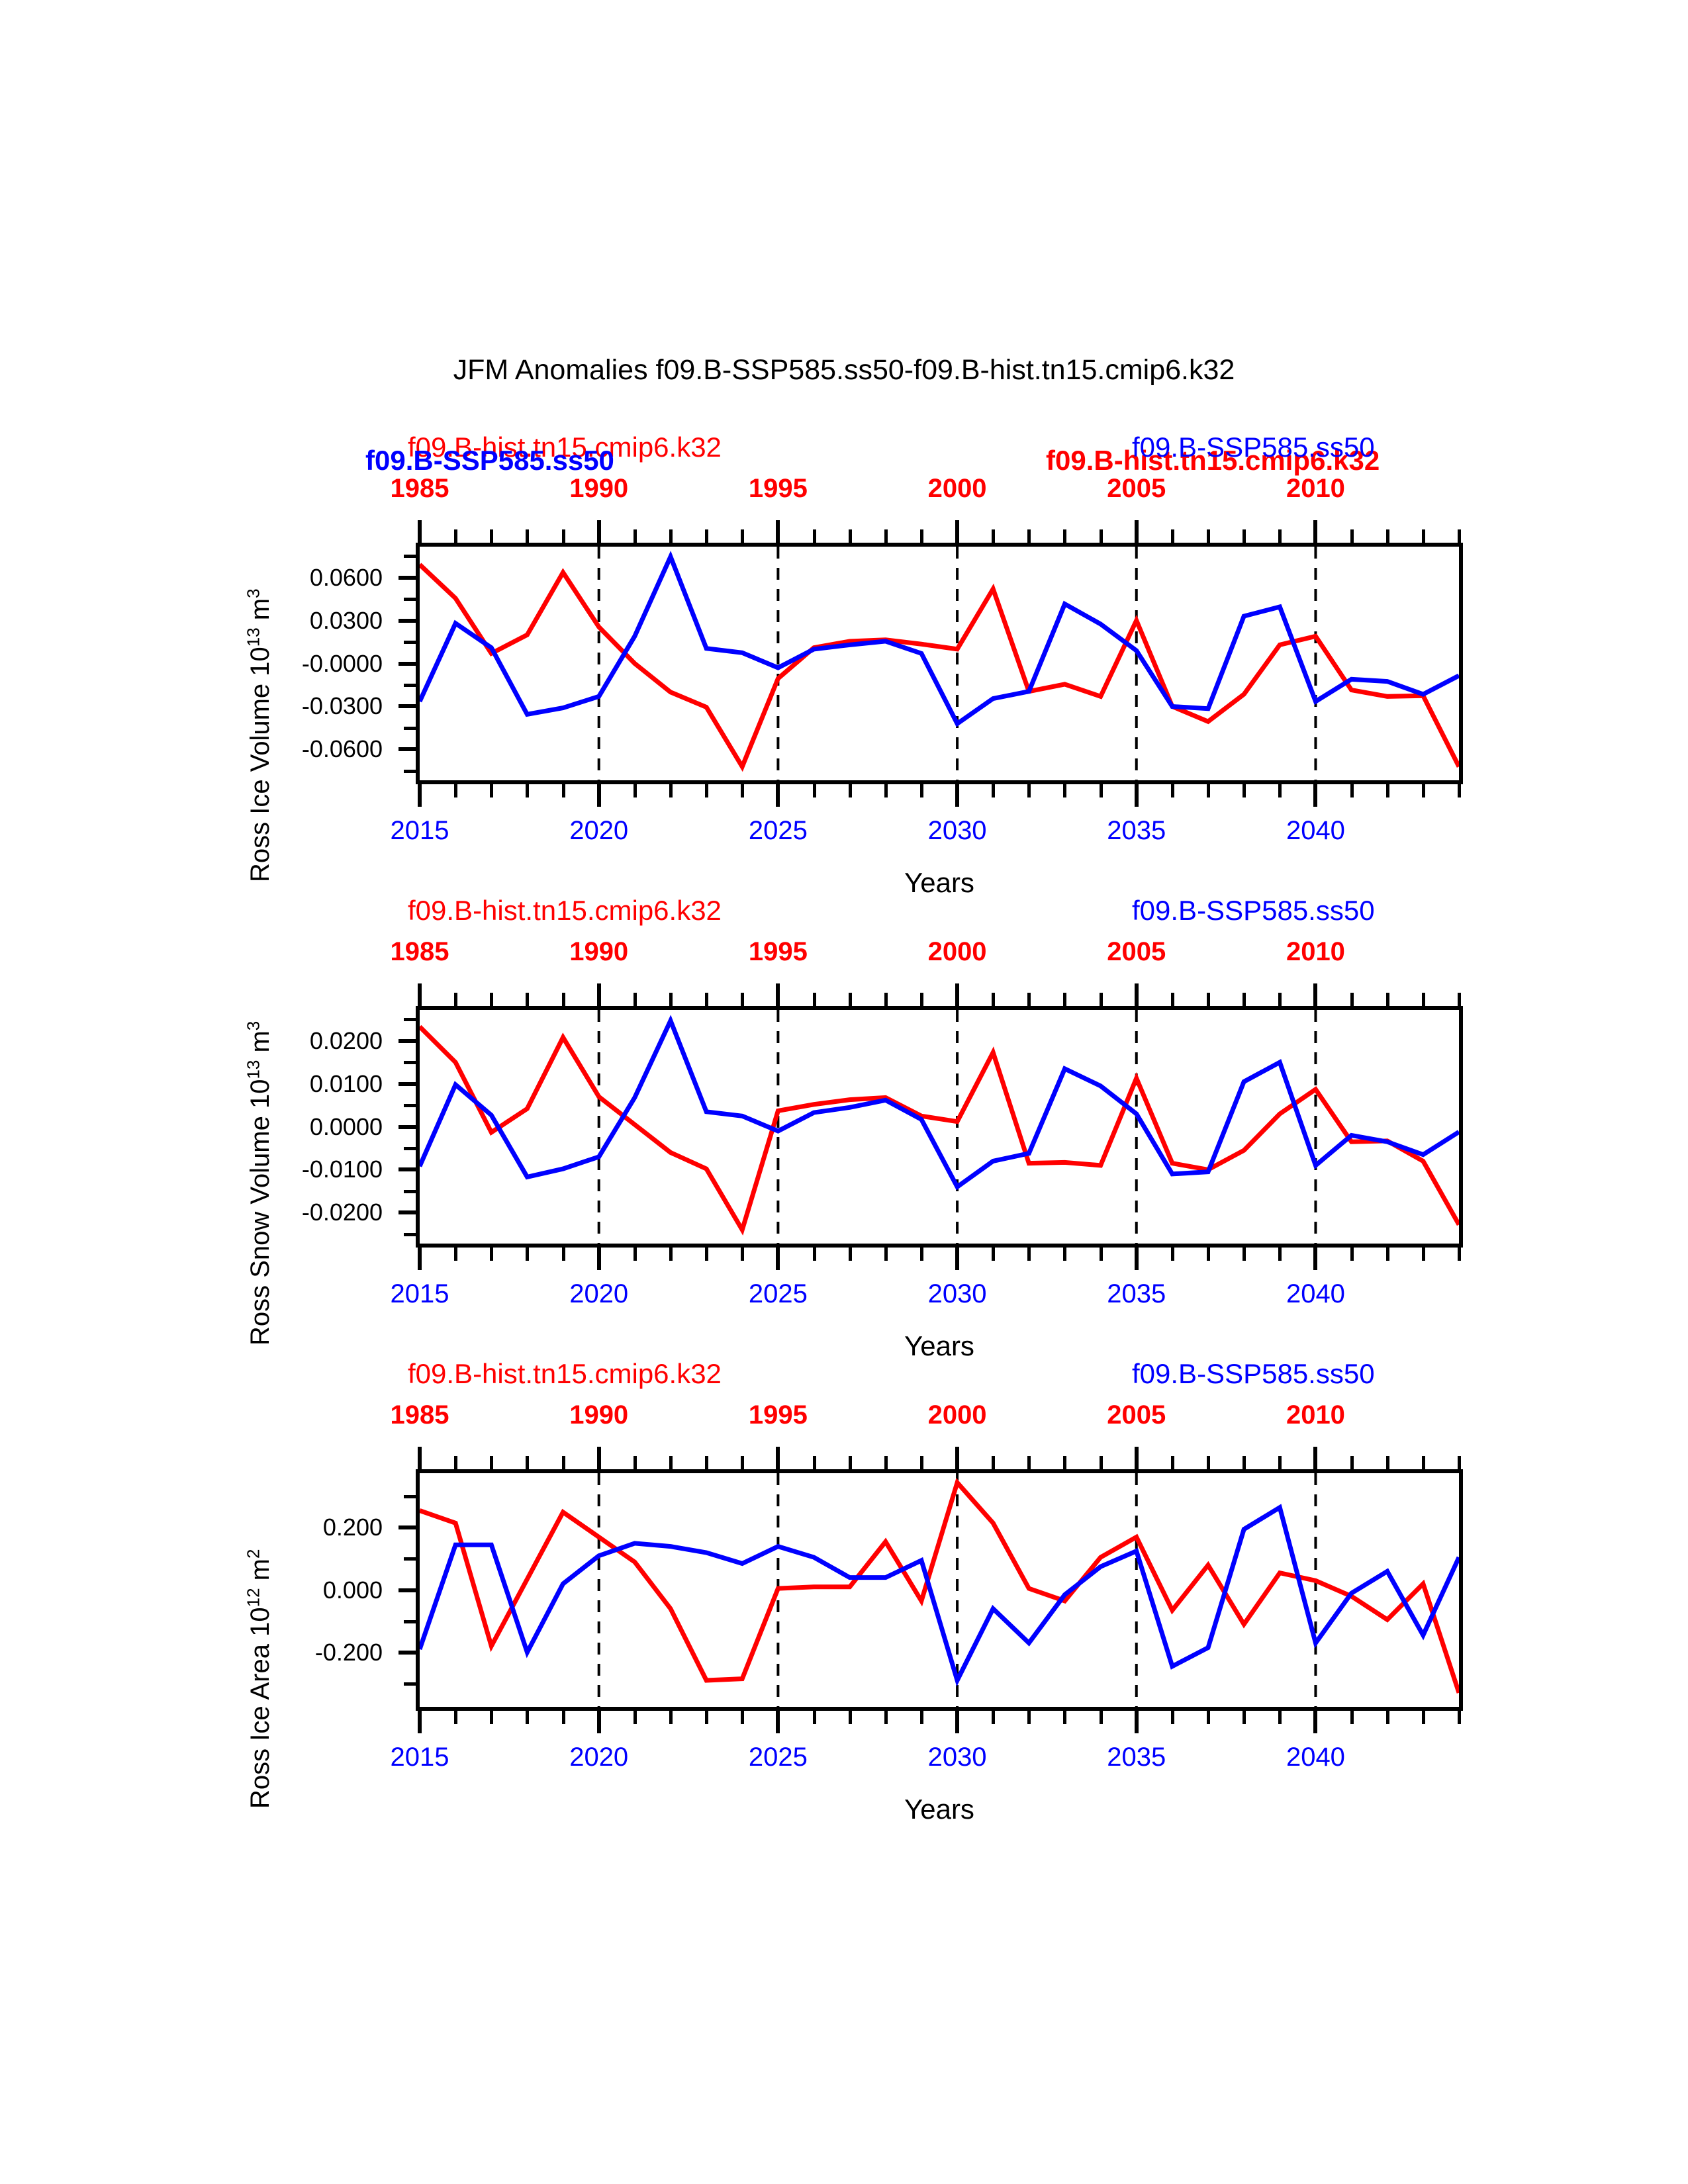  I want to click on x-axis-label-top: 2005, so click(1136, 488).